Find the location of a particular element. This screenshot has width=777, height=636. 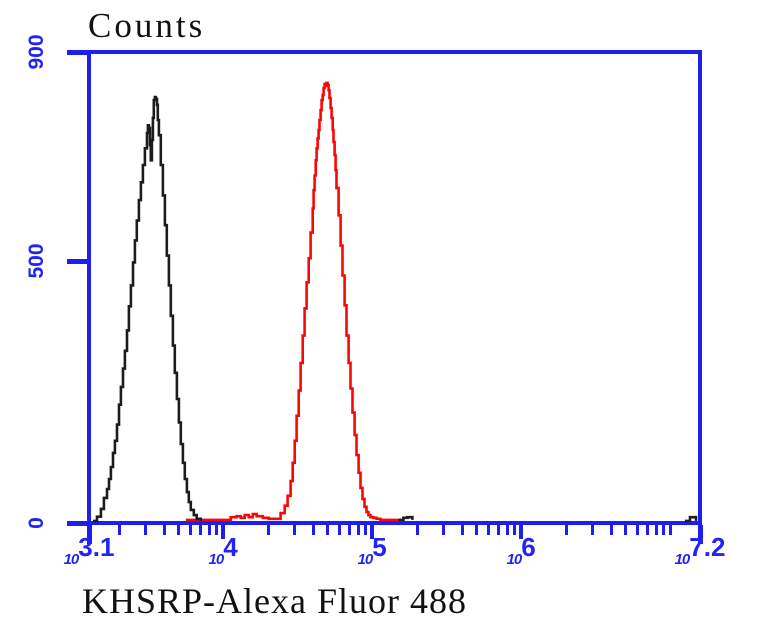

x-tick-exponent: 6 is located at coordinates (528, 547).